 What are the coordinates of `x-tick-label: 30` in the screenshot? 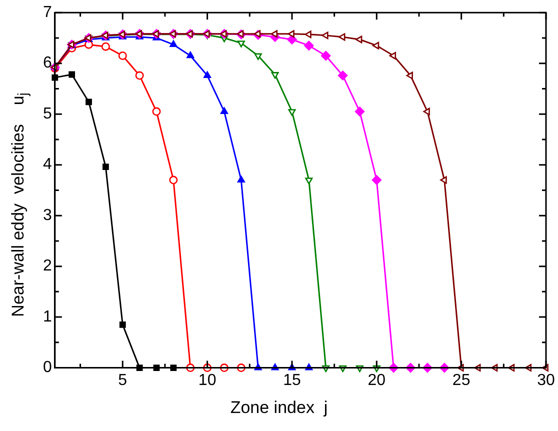 It's located at (546, 380).